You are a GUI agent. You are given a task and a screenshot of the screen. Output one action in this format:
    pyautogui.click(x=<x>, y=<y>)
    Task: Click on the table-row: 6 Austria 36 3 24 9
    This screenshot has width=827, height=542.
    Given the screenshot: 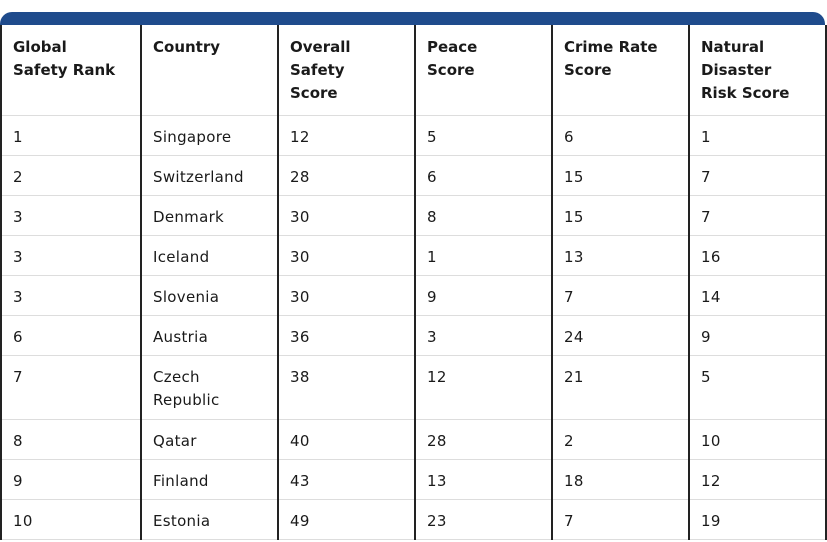 What is the action you would take?
    pyautogui.click(x=413, y=335)
    